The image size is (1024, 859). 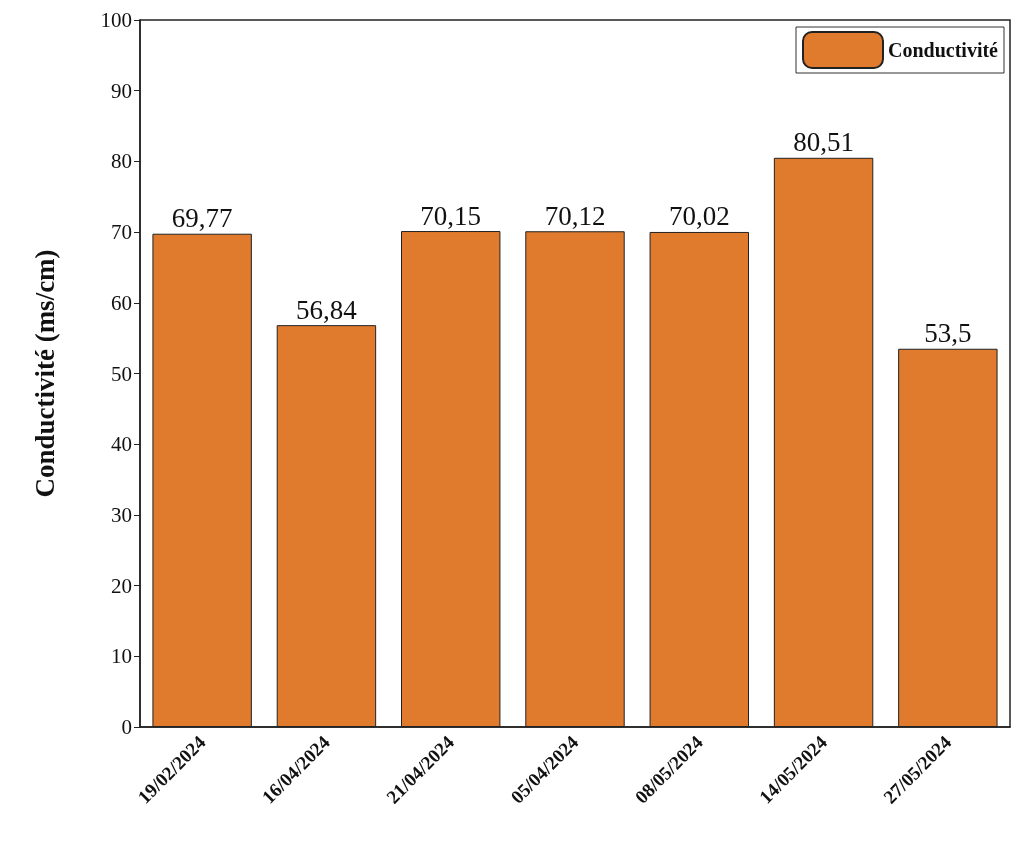 I want to click on data-label: 70,02, so click(x=699, y=216).